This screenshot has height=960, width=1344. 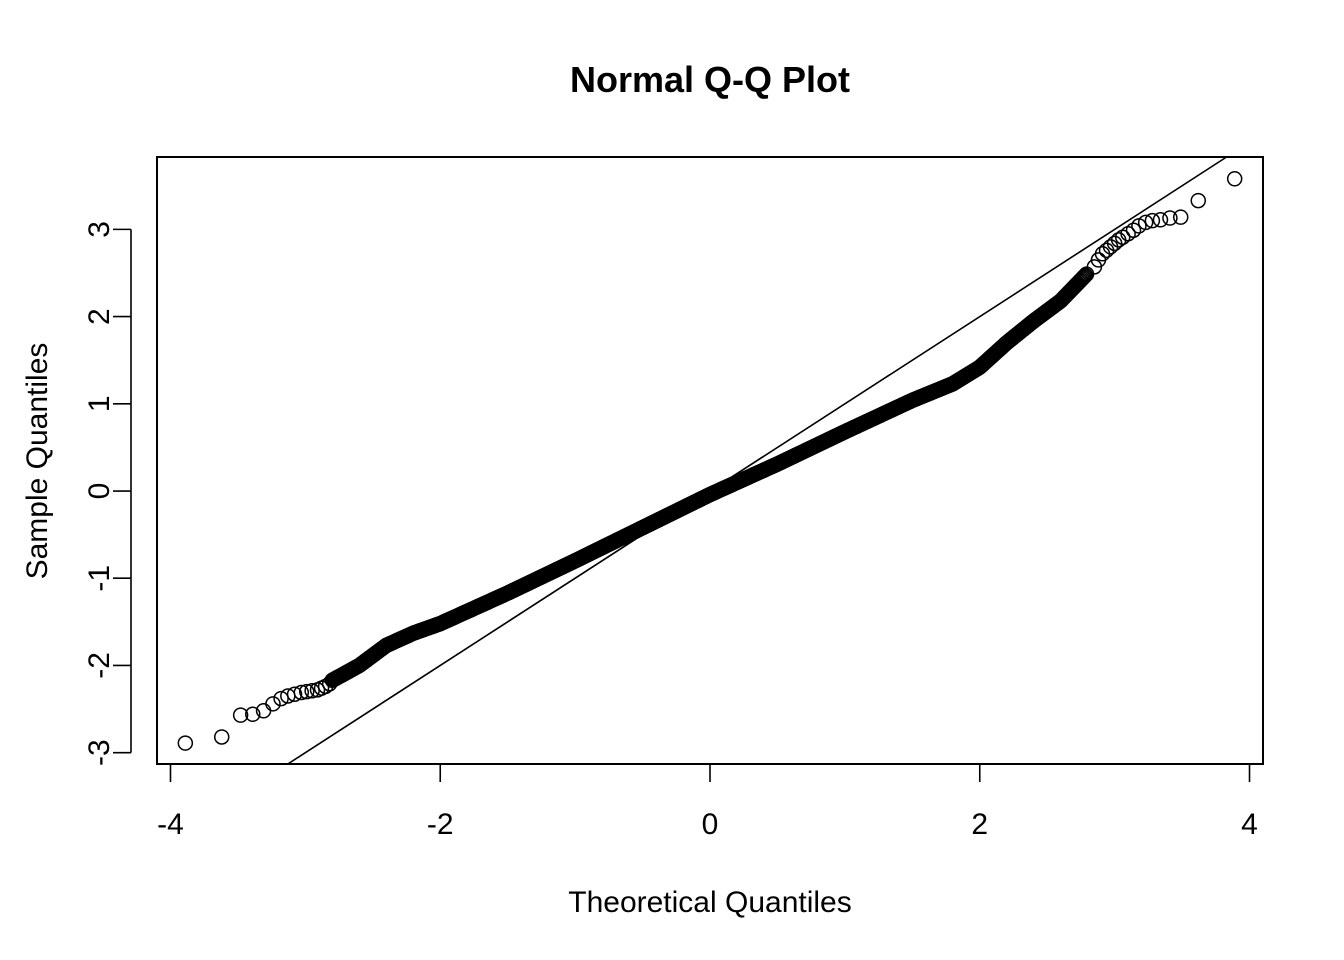 What do you see at coordinates (709, 902) in the screenshot?
I see `x-axis-label: Theoretical Quantiles` at bounding box center [709, 902].